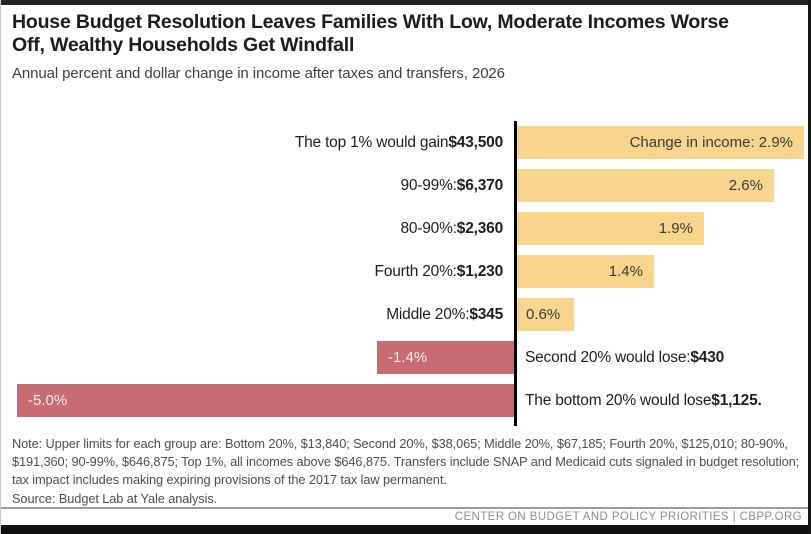 The width and height of the screenshot is (811, 534). What do you see at coordinates (252, 142) in the screenshot?
I see `row-label: The top 1% would gain $43,500` at bounding box center [252, 142].